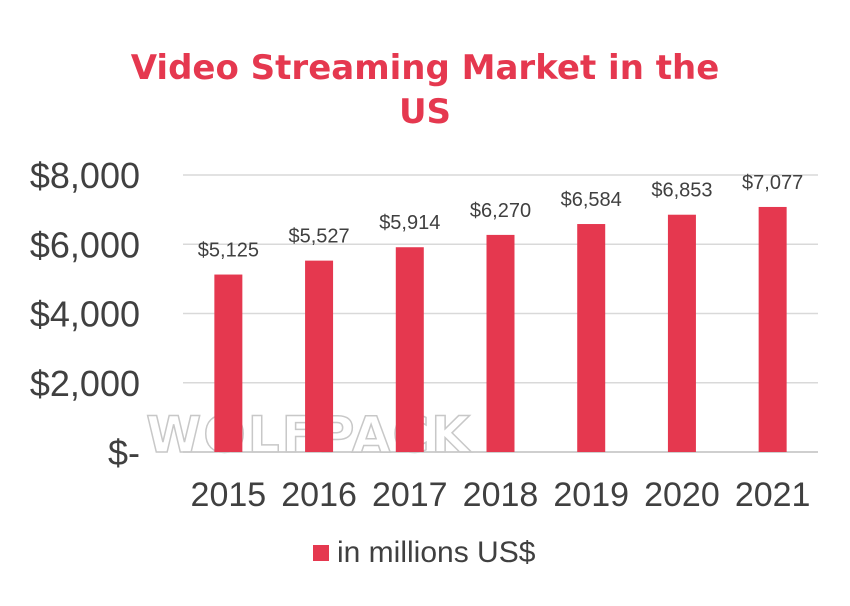 Image resolution: width=850 pixels, height=606 pixels. I want to click on y-axis-tick-labels: $- $2,000 $4,000 $6,000 $8,000, so click(85, 314).